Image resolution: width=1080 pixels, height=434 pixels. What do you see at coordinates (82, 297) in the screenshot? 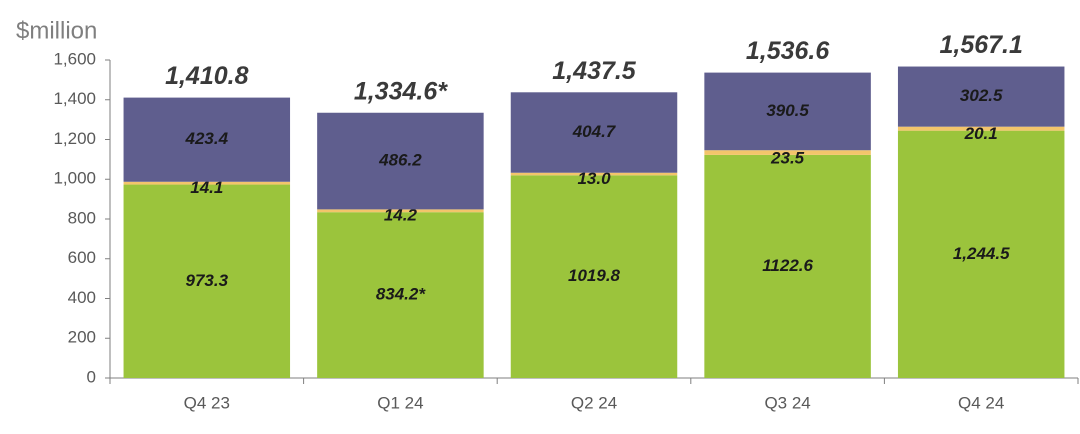
I see `y-tick-label: 400` at bounding box center [82, 297].